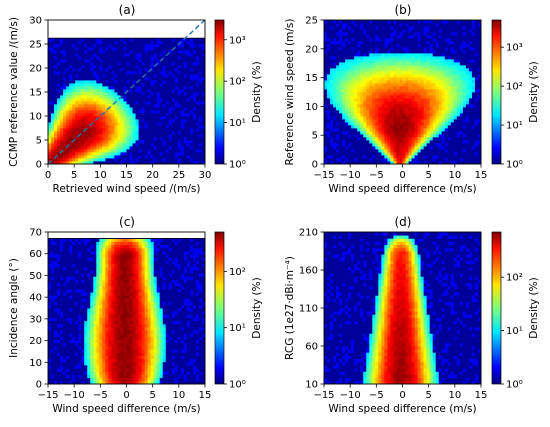 Image resolution: width=550 pixels, height=427 pixels. What do you see at coordinates (35, 93) in the screenshot?
I see `y-tick-label: 15` at bounding box center [35, 93].